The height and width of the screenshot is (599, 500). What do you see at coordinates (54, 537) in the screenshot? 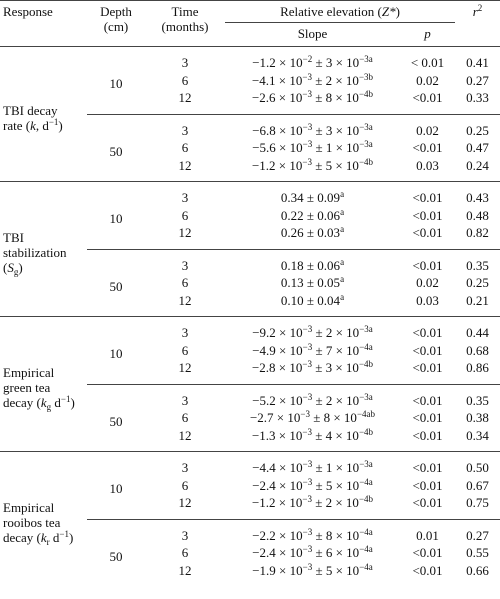
I see `text-segment: d` at bounding box center [54, 537].